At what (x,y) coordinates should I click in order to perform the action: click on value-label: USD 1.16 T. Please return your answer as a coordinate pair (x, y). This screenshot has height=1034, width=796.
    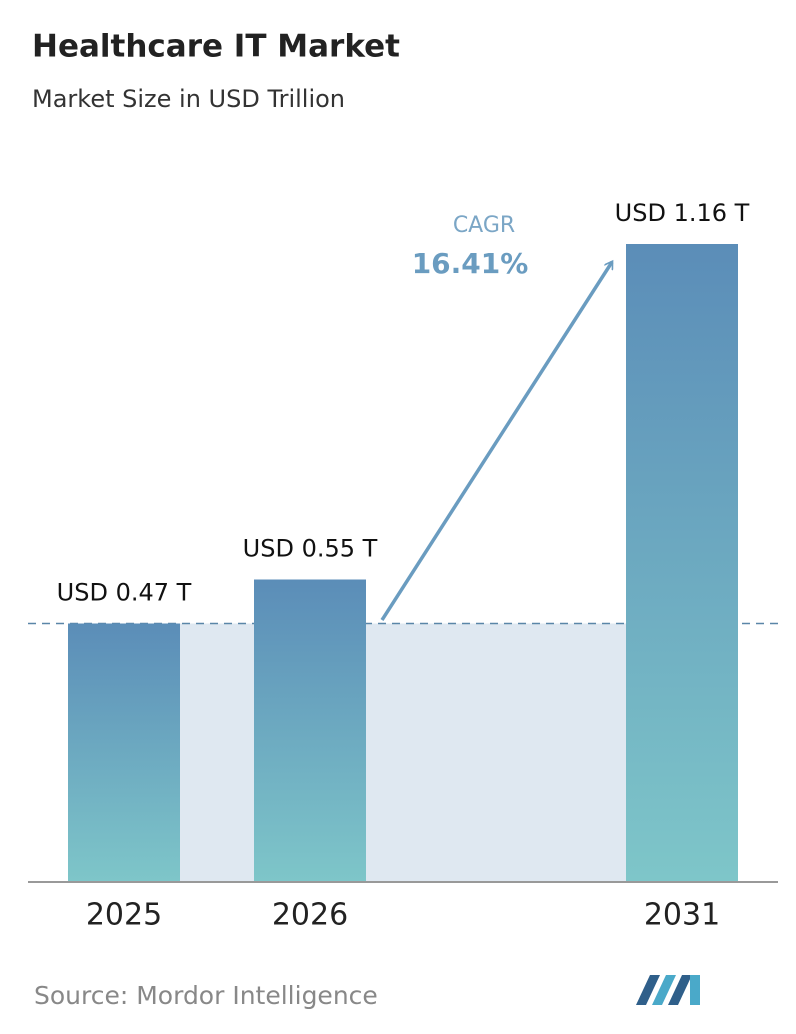
    Looking at the image, I should click on (682, 213).